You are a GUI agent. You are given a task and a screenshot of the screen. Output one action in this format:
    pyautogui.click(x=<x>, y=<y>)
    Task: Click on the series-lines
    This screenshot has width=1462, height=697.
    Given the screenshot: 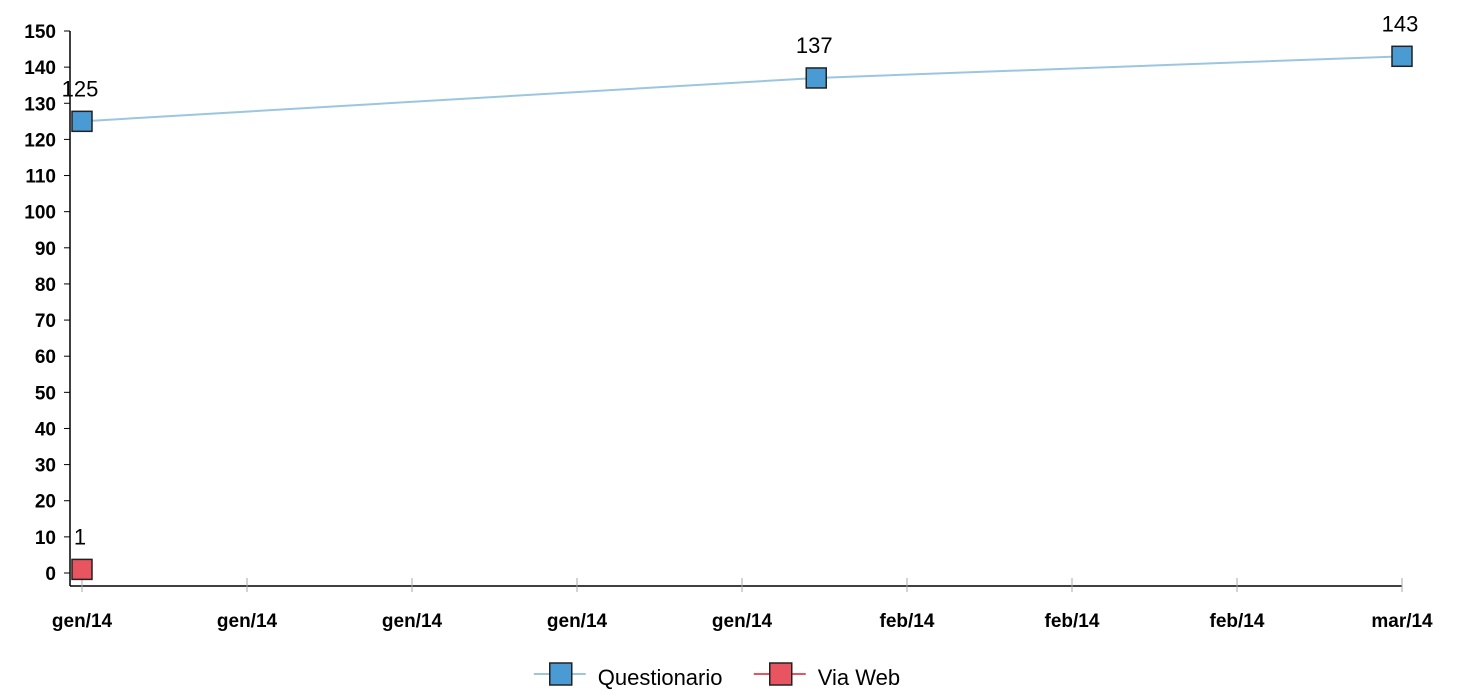 What is the action you would take?
    pyautogui.click(x=742, y=89)
    